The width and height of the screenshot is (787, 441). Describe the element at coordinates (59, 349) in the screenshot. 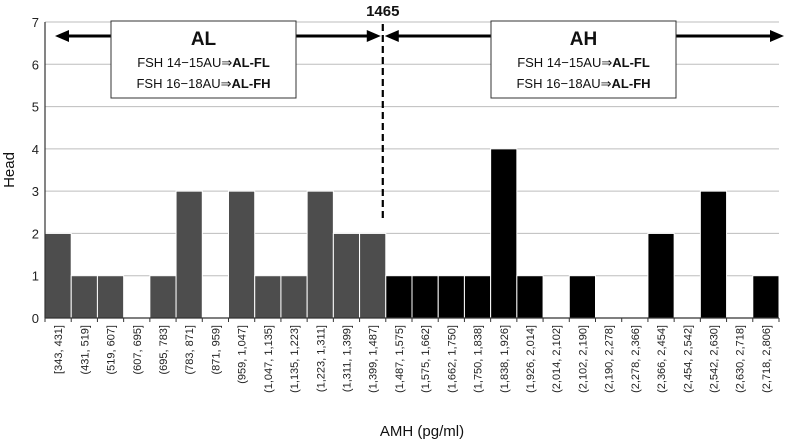

I see `x-tick-label: [343, 431]` at that location.